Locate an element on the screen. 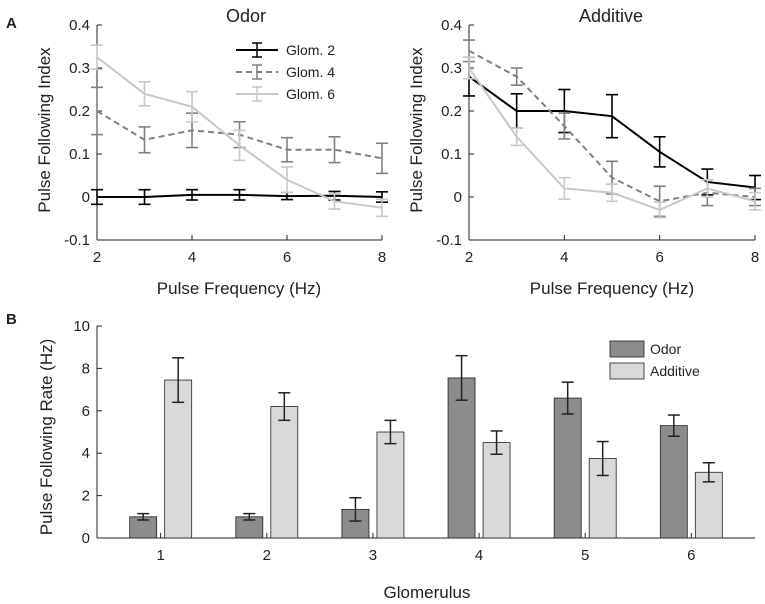 Image resolution: width=765 pixels, height=604 pixels. odor-y-axis-label: Pulse Following Index is located at coordinates (44, 130).